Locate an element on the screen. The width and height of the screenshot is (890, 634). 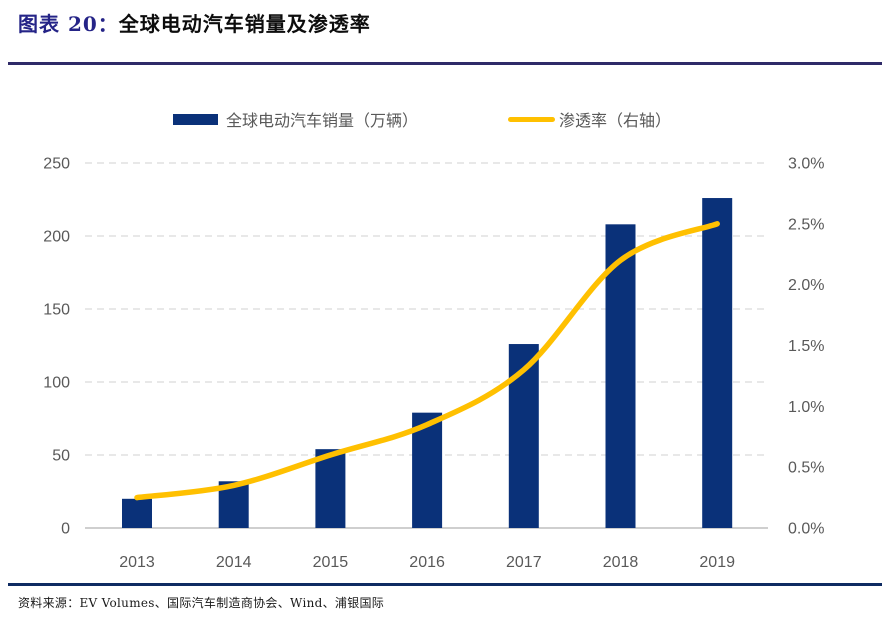
bar-2015 is located at coordinates (330, 488).